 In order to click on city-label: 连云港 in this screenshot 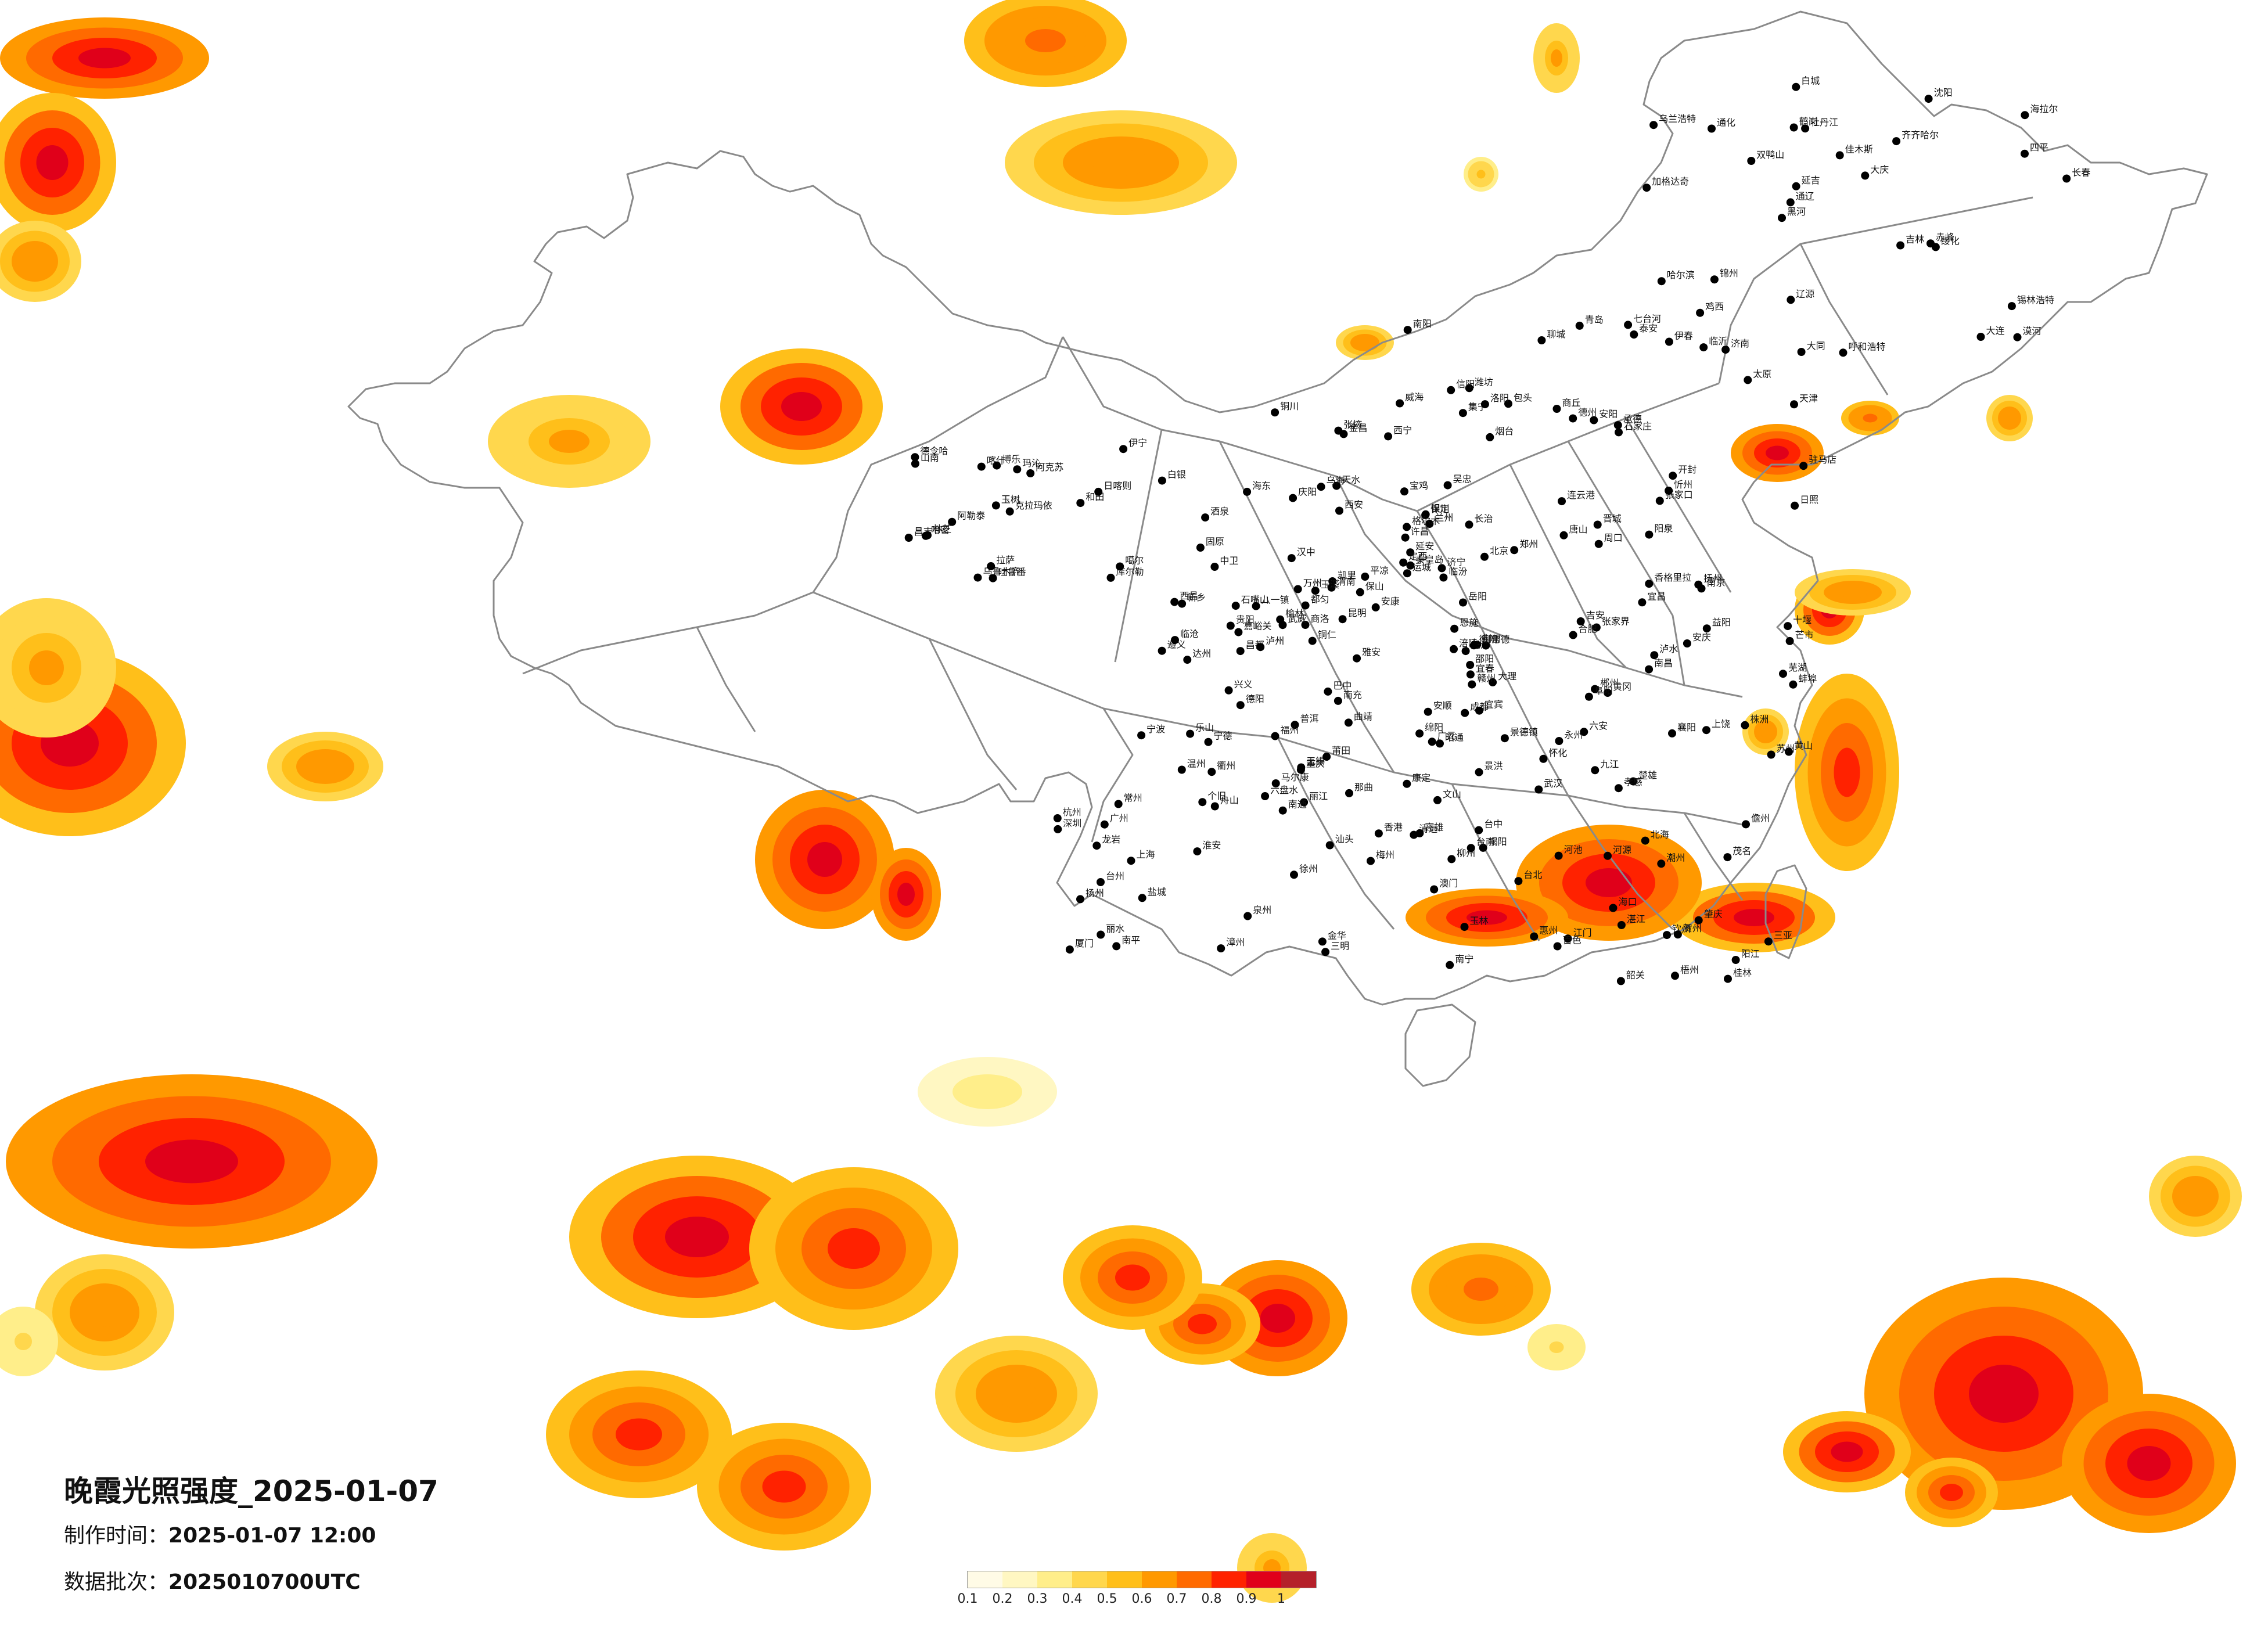, I will do `click(1581, 495)`.